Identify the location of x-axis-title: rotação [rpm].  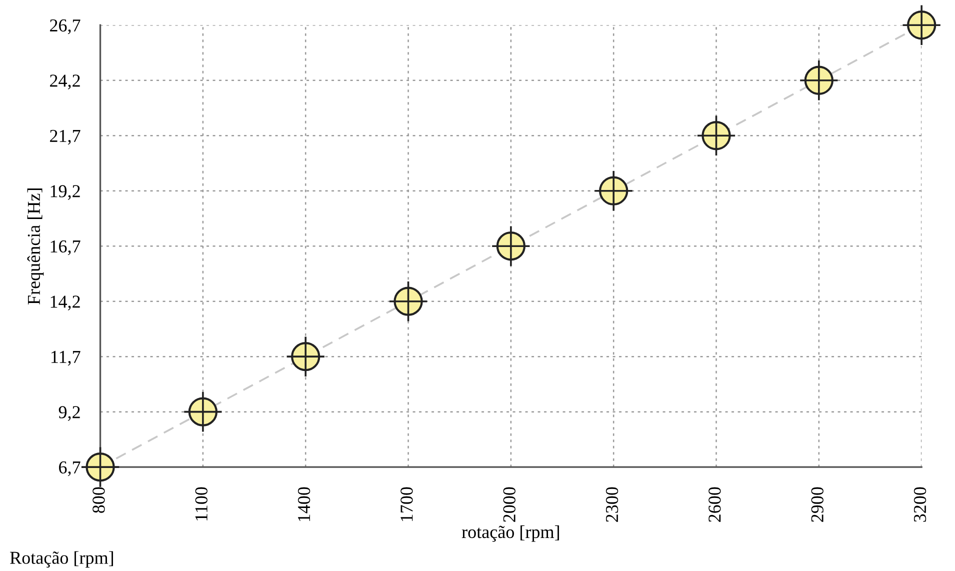
(510, 533).